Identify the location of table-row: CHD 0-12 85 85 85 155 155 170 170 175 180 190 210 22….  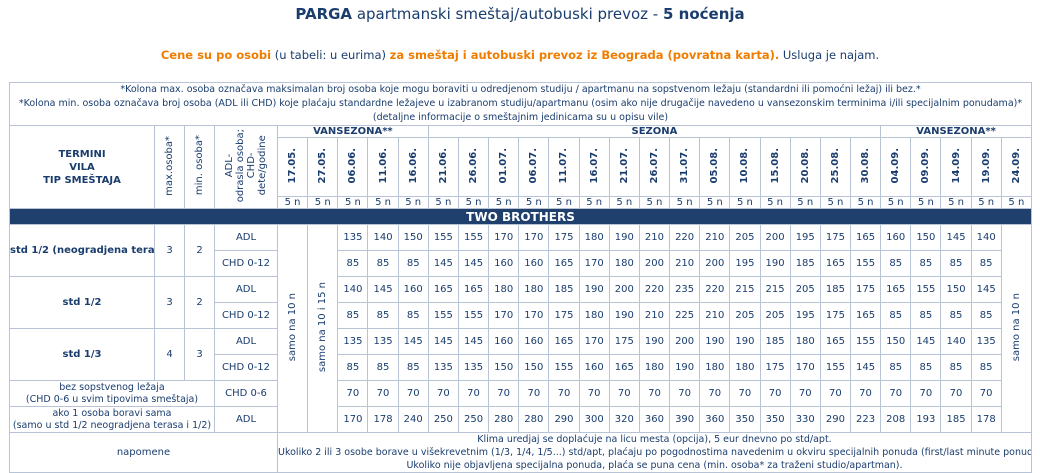
(521, 315).